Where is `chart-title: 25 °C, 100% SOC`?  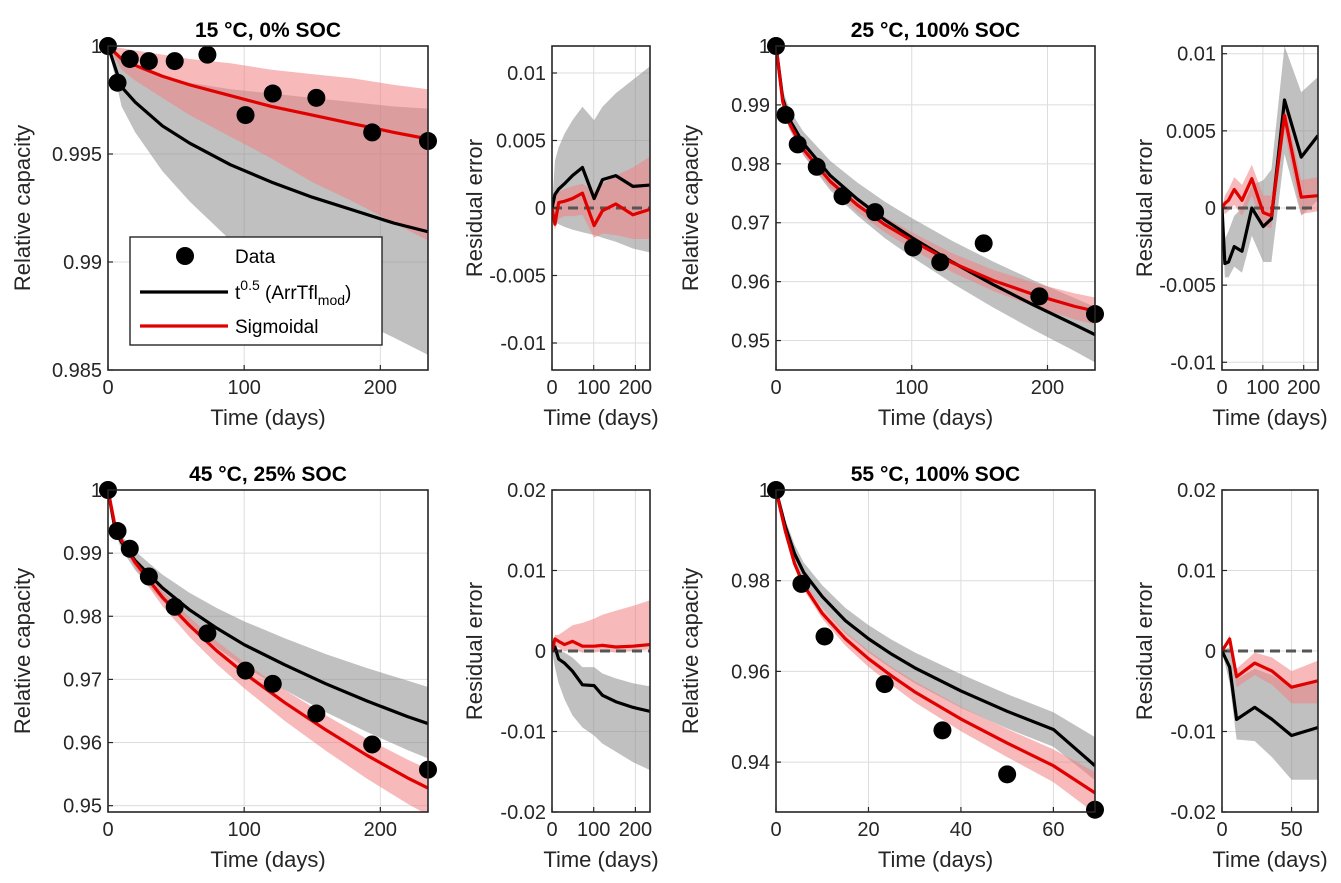
chart-title: 25 °C, 100% SOC is located at coordinates (935, 30).